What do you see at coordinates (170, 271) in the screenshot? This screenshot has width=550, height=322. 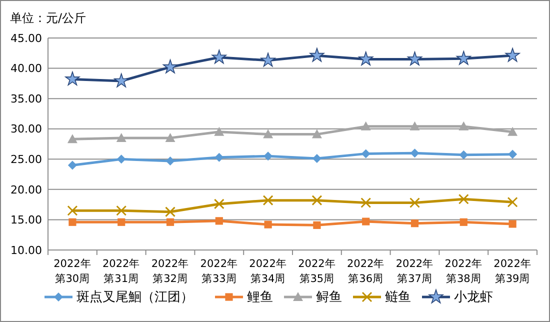 I see `x-tick-label: 2022年第32周` at bounding box center [170, 271].